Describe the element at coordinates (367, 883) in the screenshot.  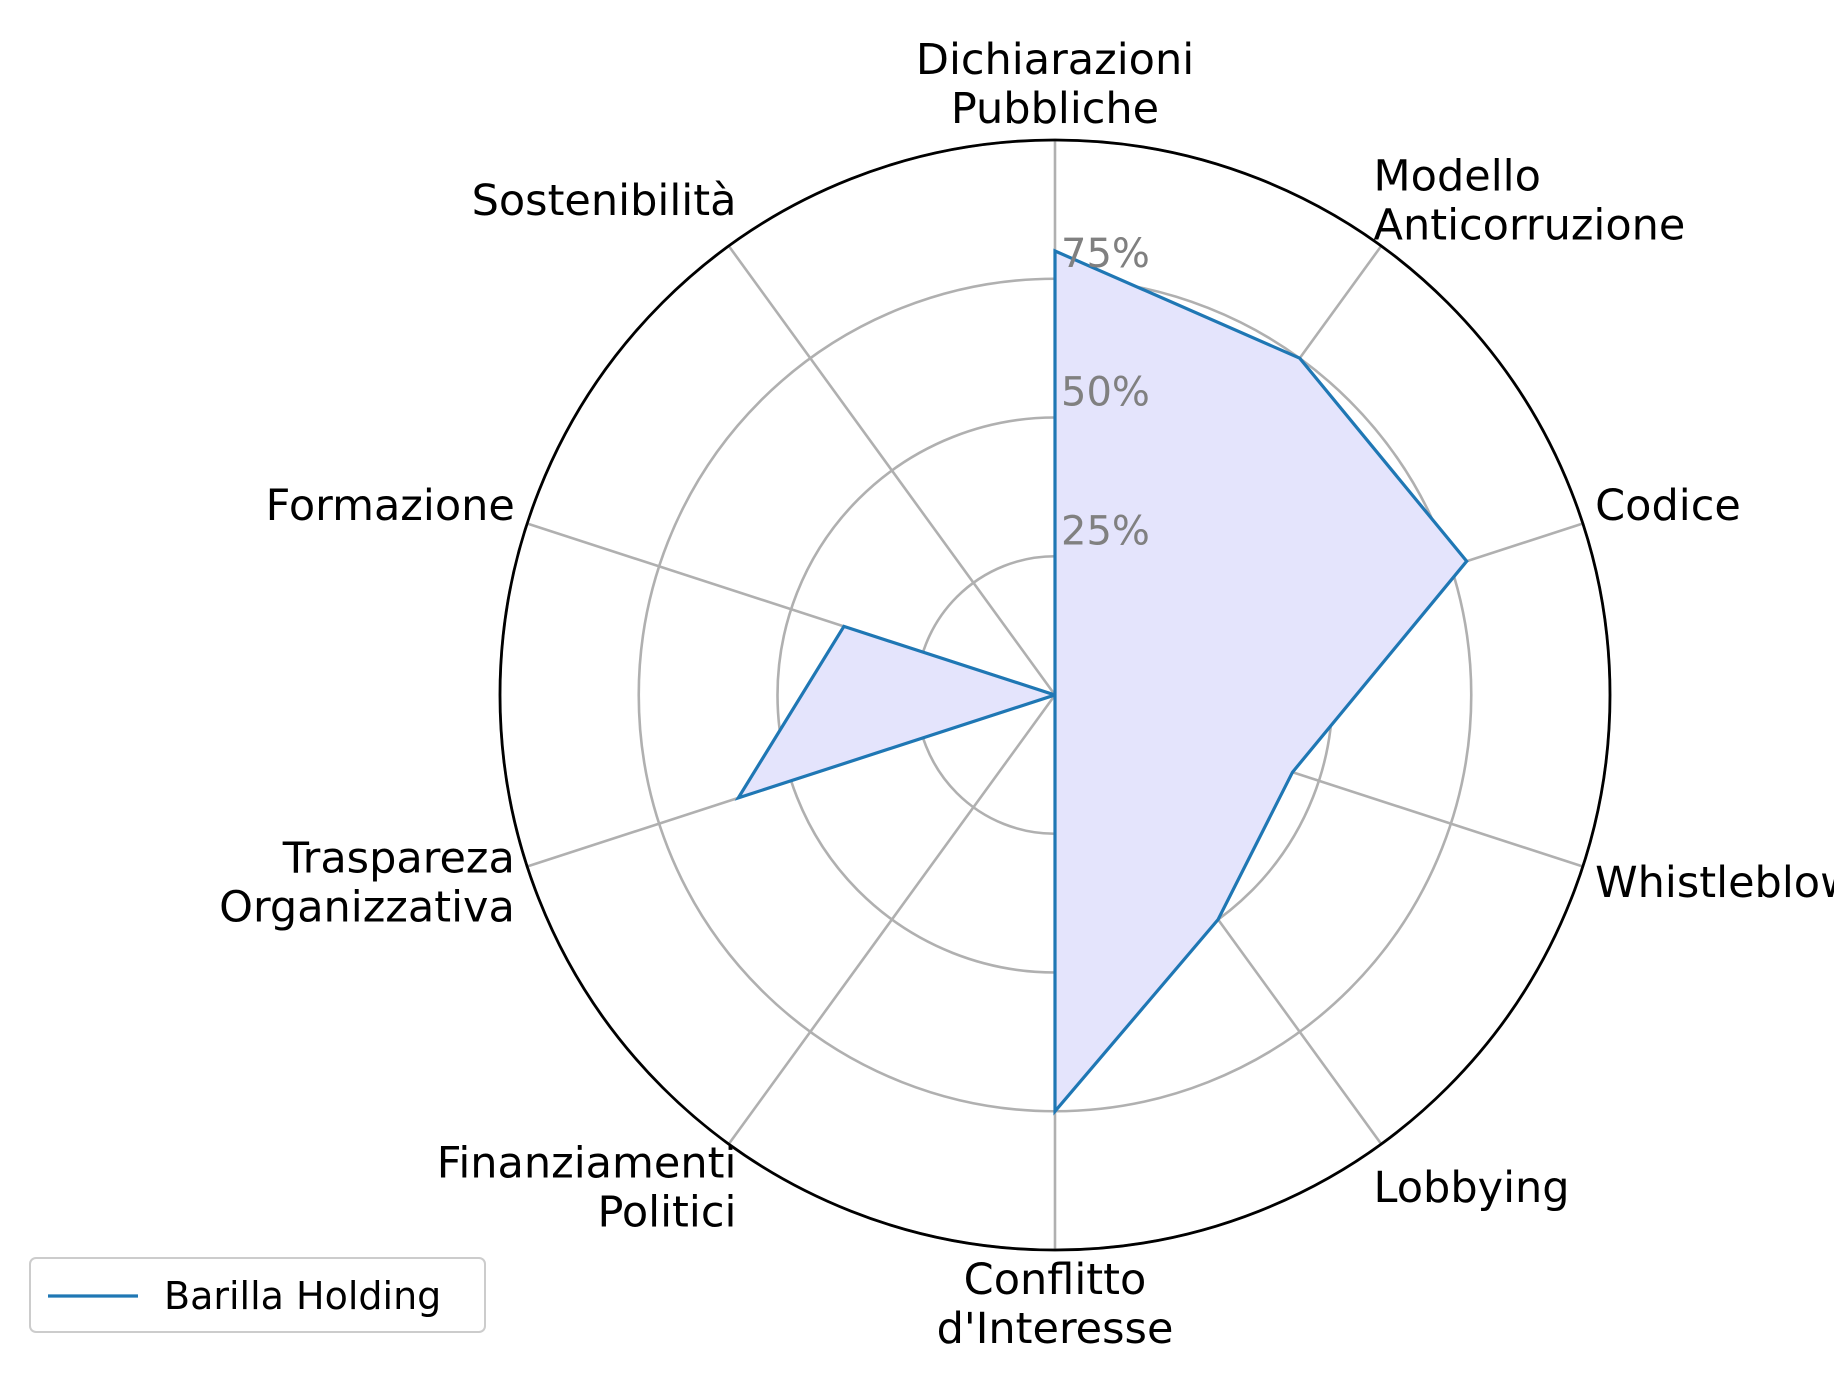
I see `axis-label-traspareza-organizzativa: Traspareza Organizzativa` at that location.